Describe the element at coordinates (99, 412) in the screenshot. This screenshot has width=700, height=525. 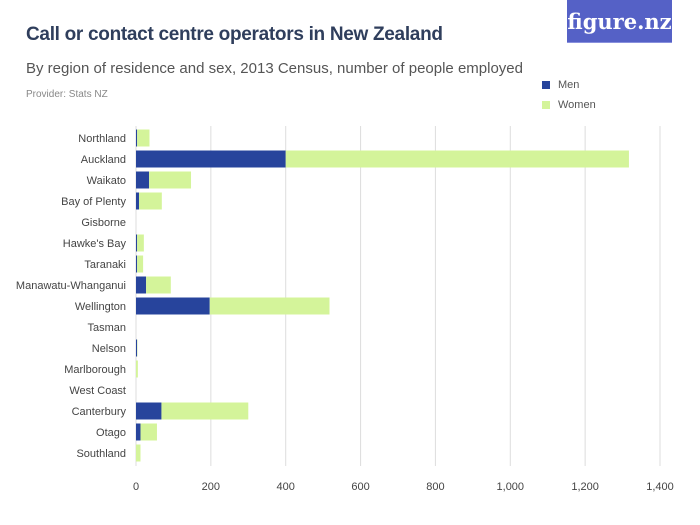
I see `y-category-label: Canterbury` at that location.